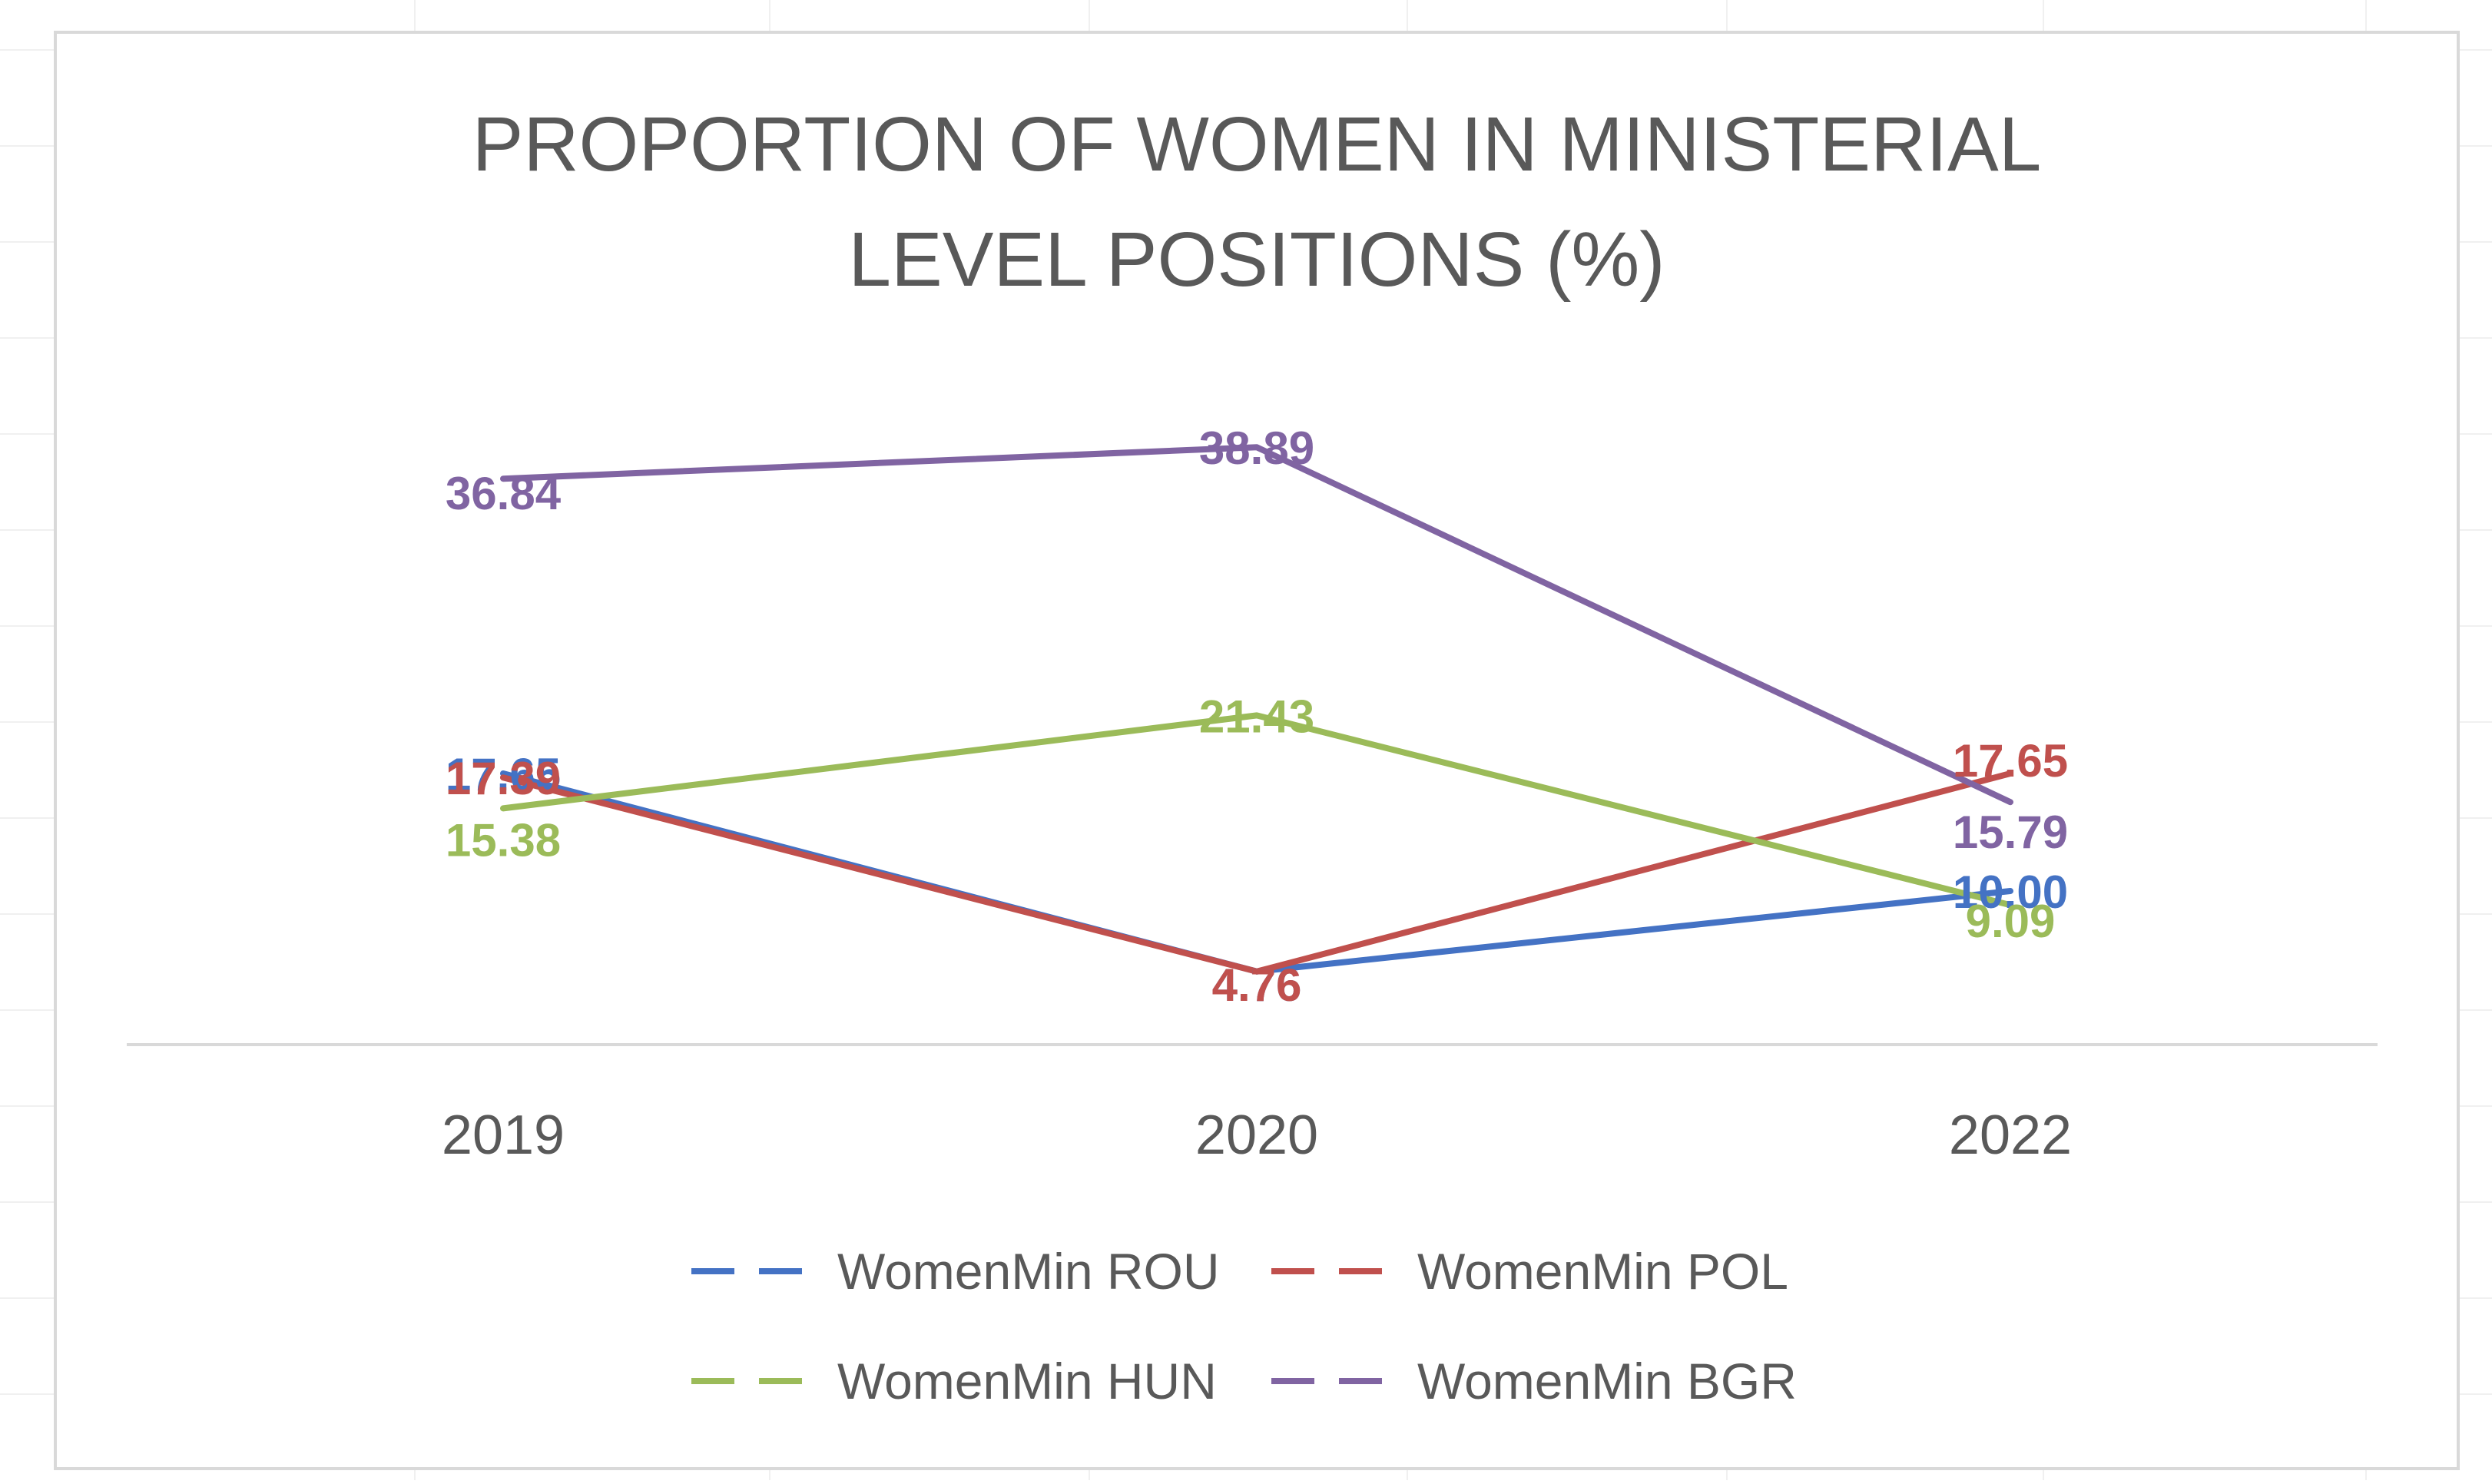 Image resolution: width=2492 pixels, height=1484 pixels. I want to click on data-label-bgr: 38.89, so click(1256, 448).